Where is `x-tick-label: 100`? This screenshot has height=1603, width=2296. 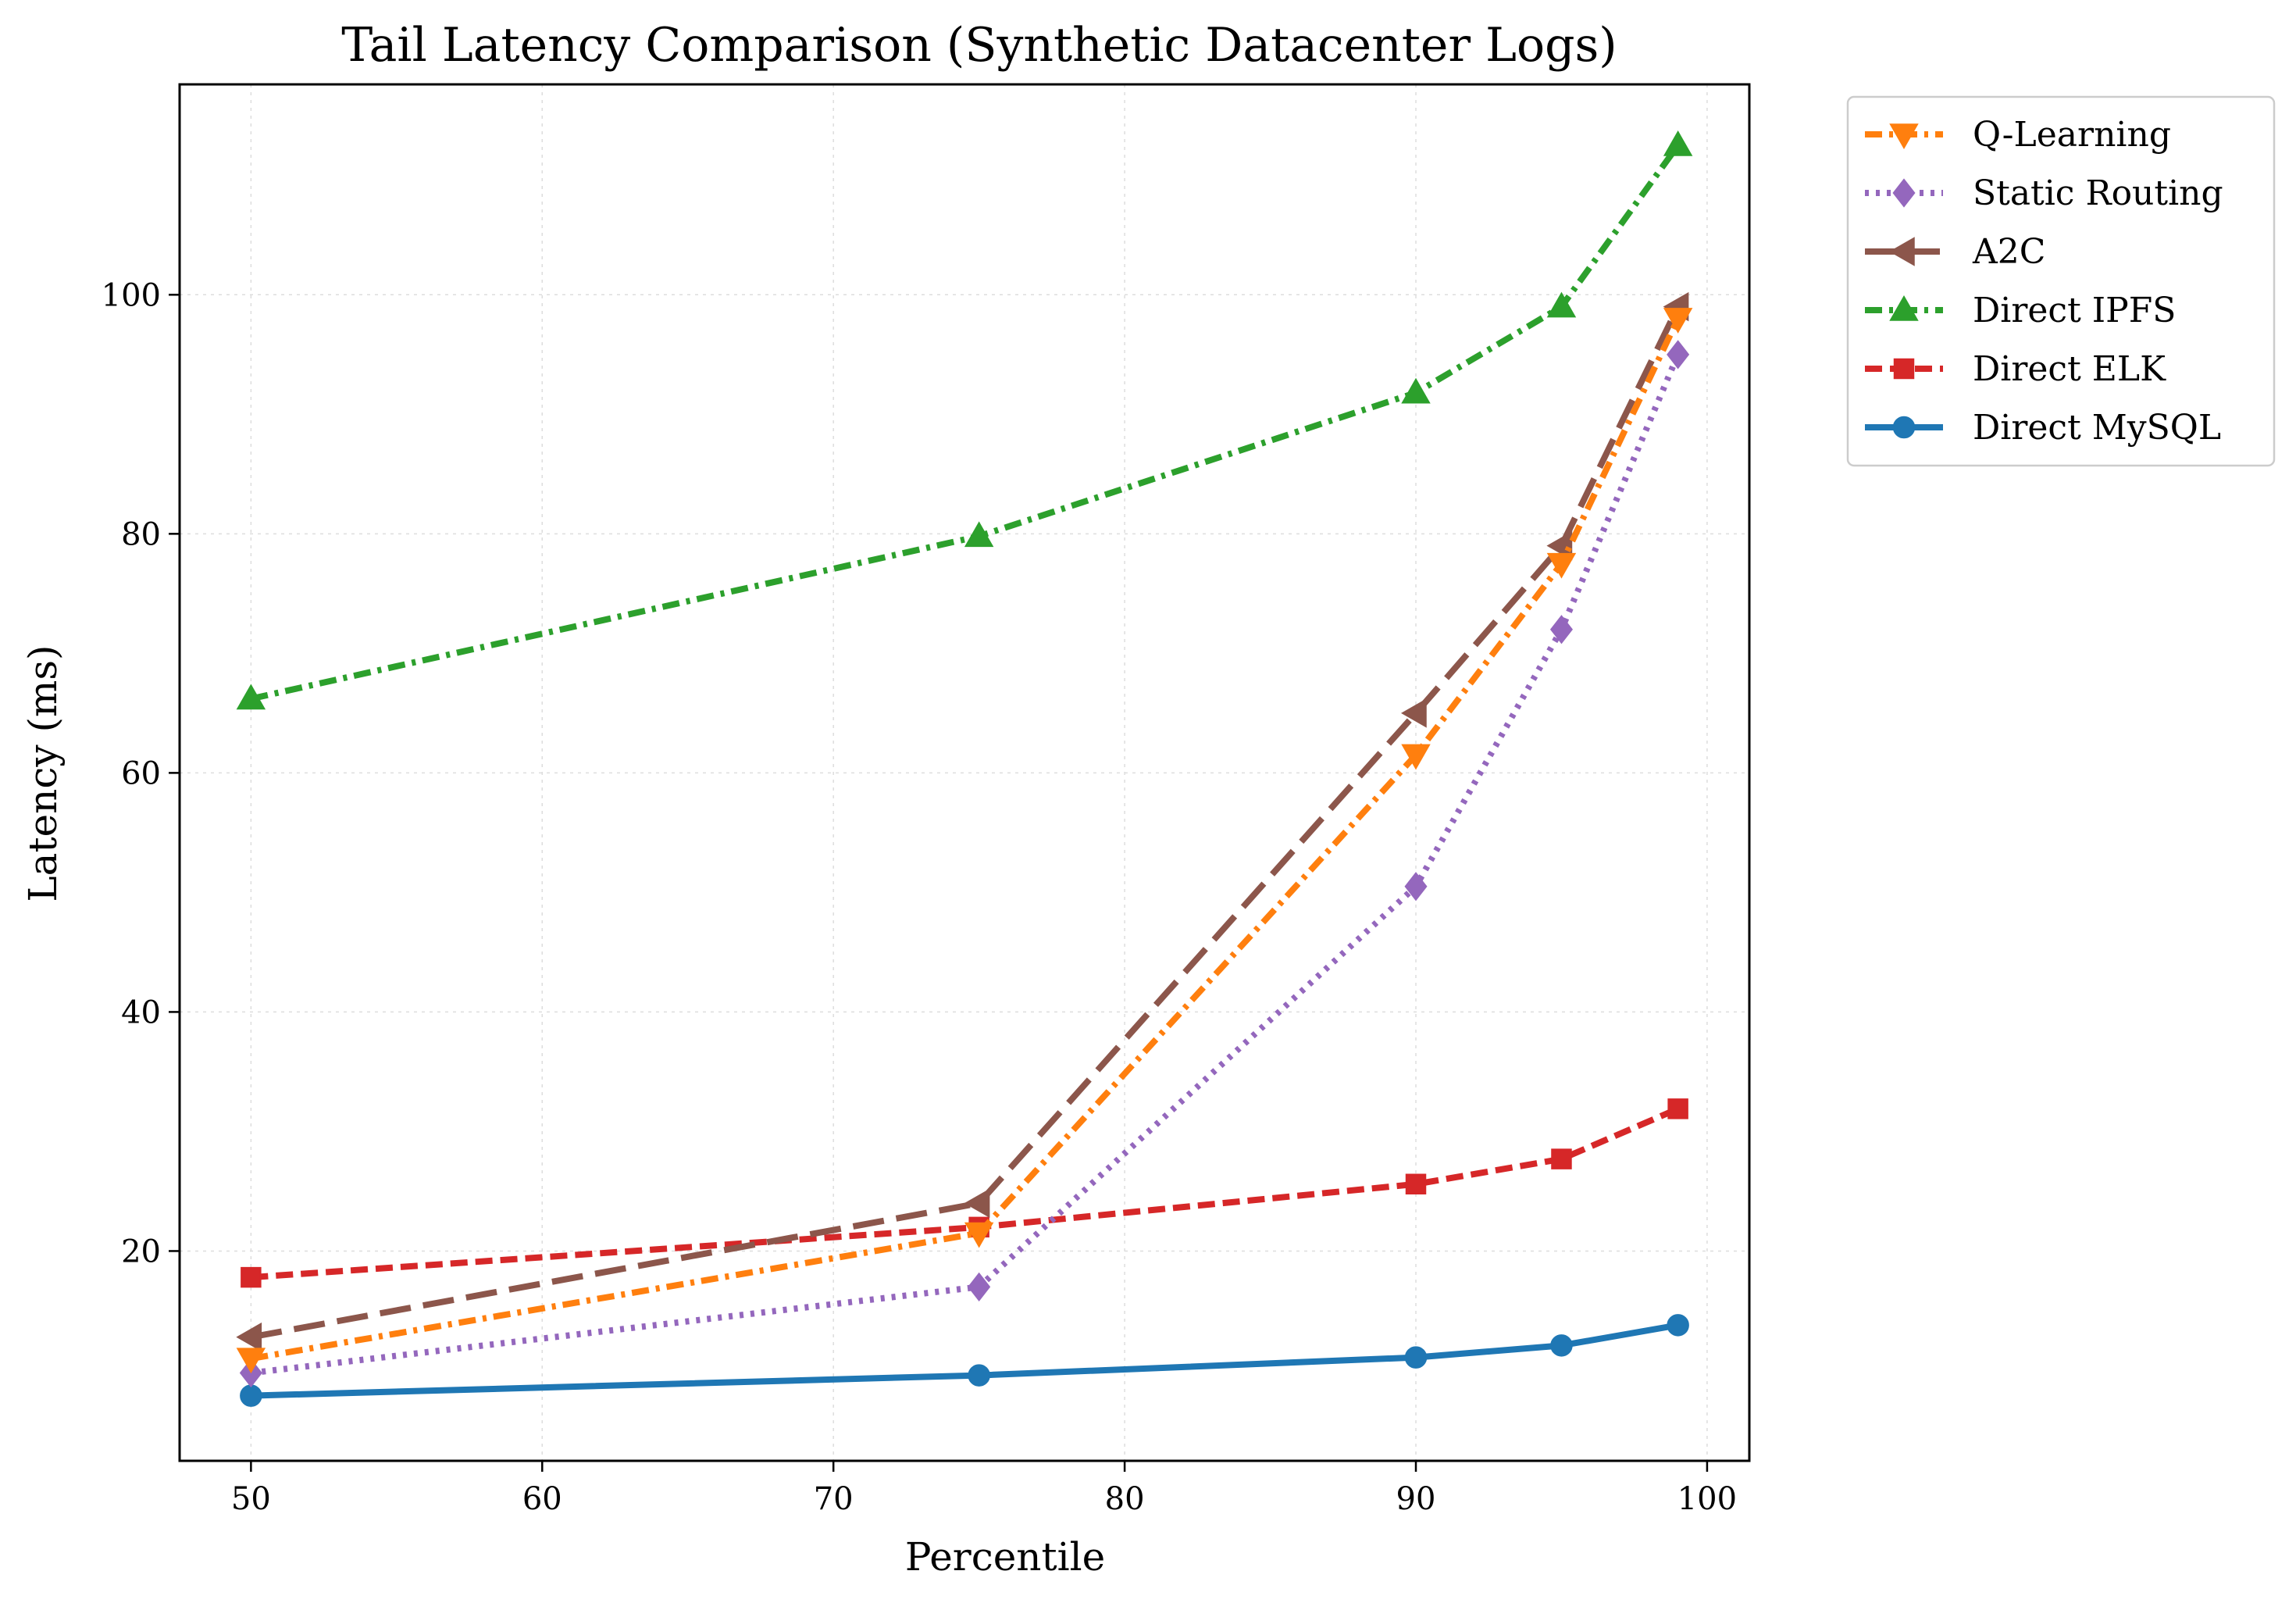 x-tick-label: 100 is located at coordinates (1707, 1499).